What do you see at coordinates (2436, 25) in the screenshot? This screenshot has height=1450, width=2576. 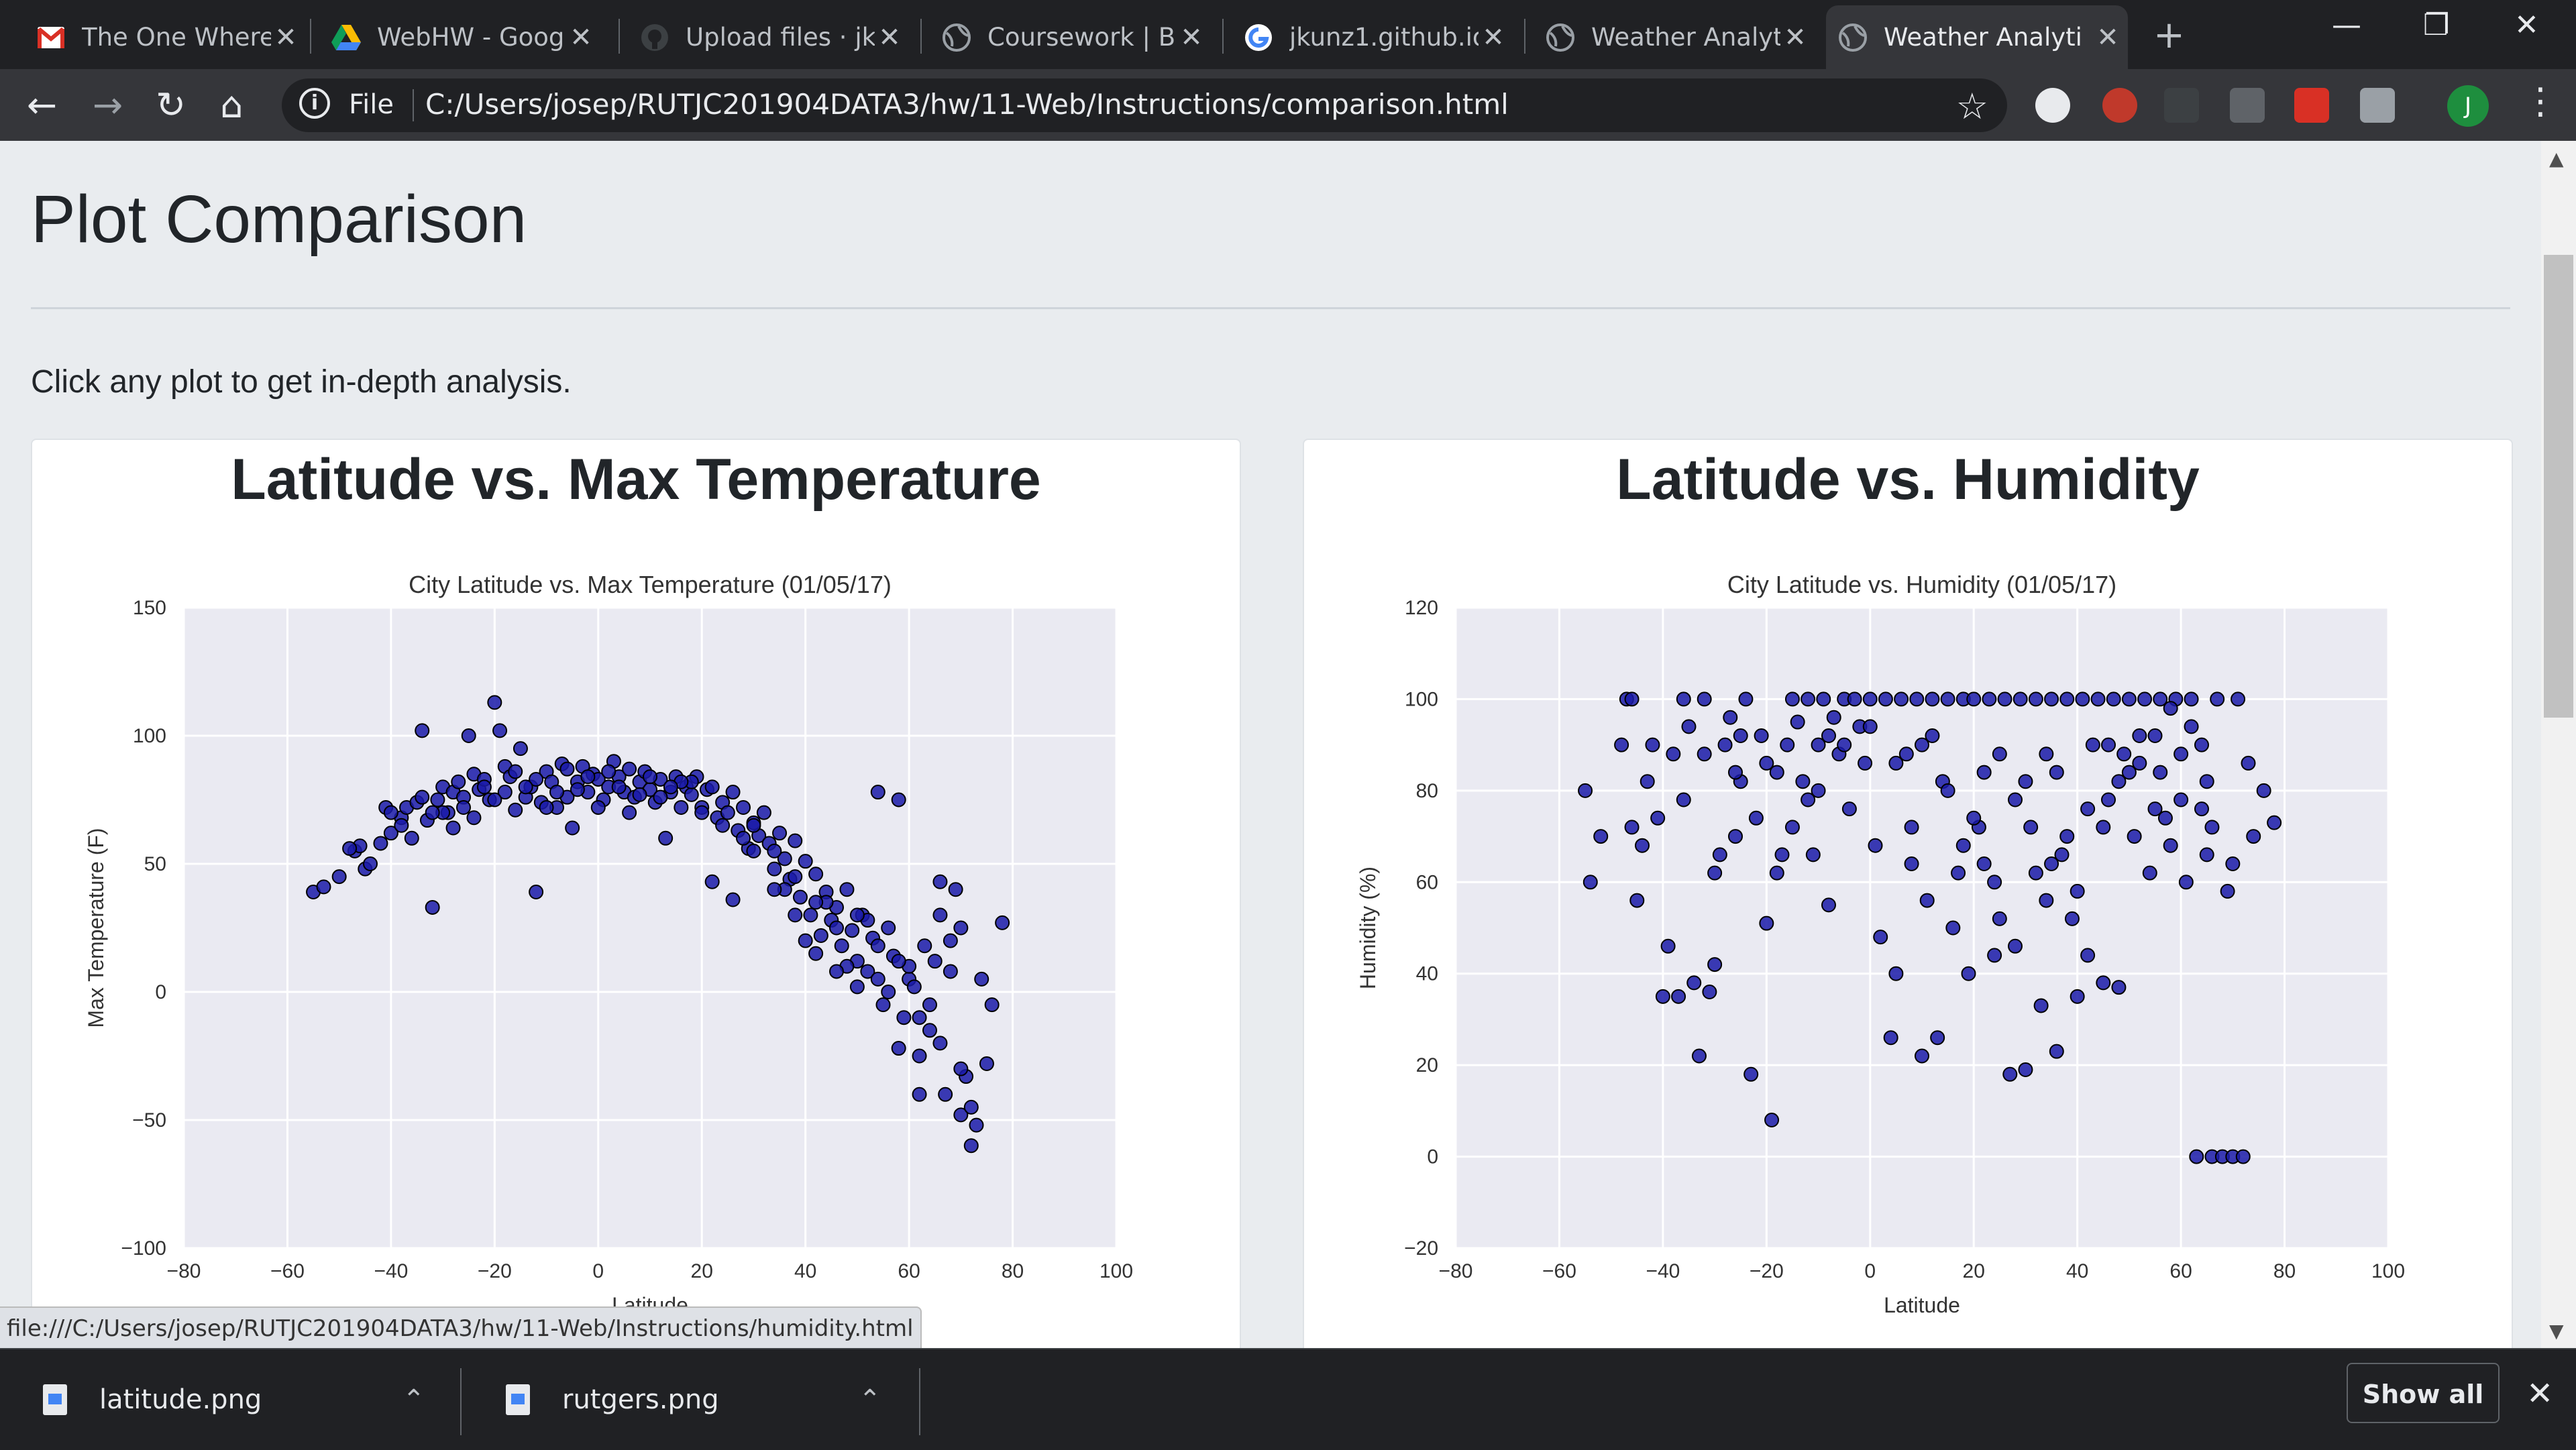 I see `restore-icon: ❐` at bounding box center [2436, 25].